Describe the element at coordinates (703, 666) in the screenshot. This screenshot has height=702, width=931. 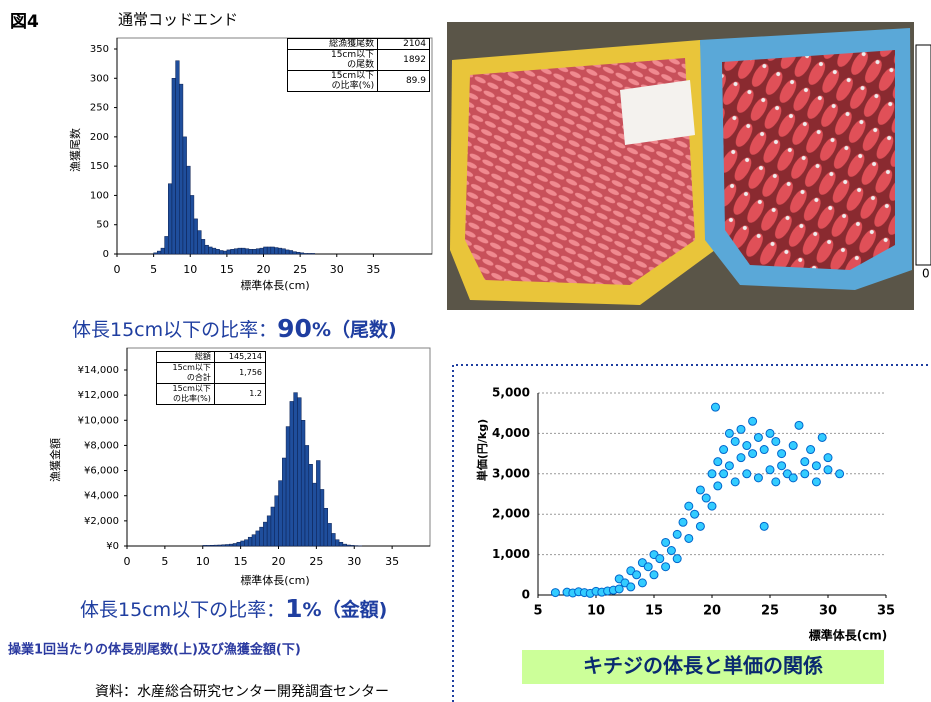
I see `scatter-title: キチジの体長と単価の関係` at that location.